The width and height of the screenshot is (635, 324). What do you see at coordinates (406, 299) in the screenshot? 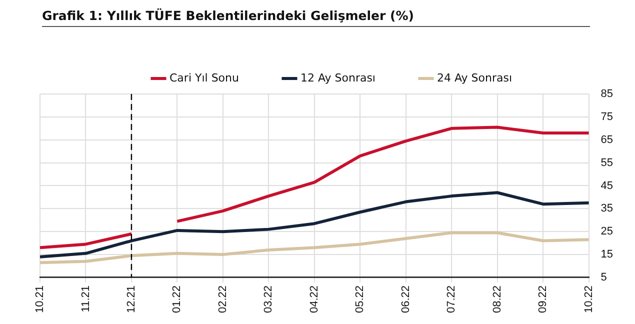
I see `x-tick-label: 06.22` at bounding box center [406, 299].